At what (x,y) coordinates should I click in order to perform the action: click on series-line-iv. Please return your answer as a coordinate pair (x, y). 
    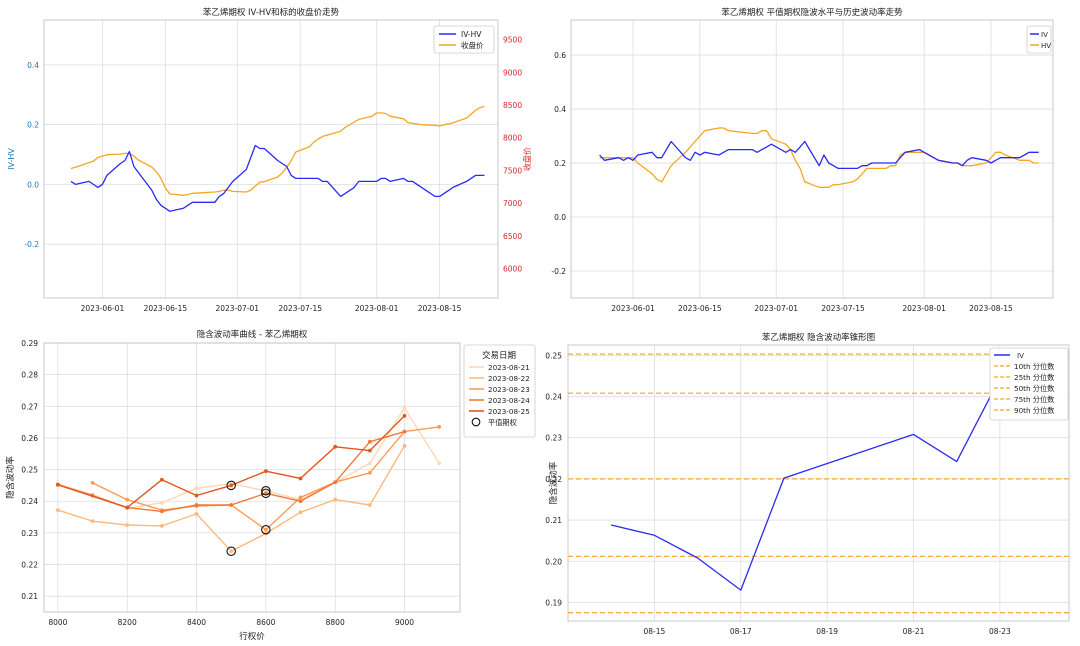
    Looking at the image, I should click on (819, 155).